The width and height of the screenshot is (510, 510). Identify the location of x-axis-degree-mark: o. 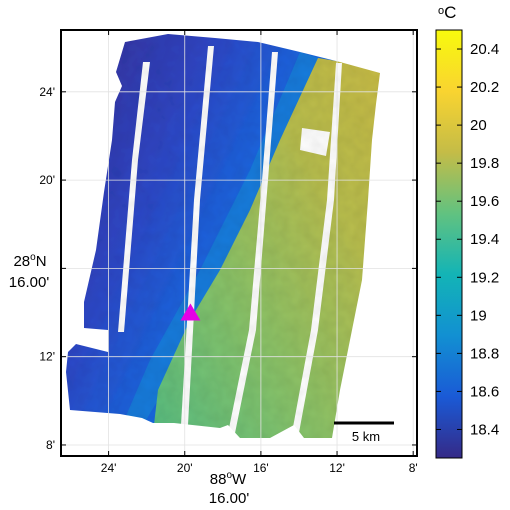
(229, 475).